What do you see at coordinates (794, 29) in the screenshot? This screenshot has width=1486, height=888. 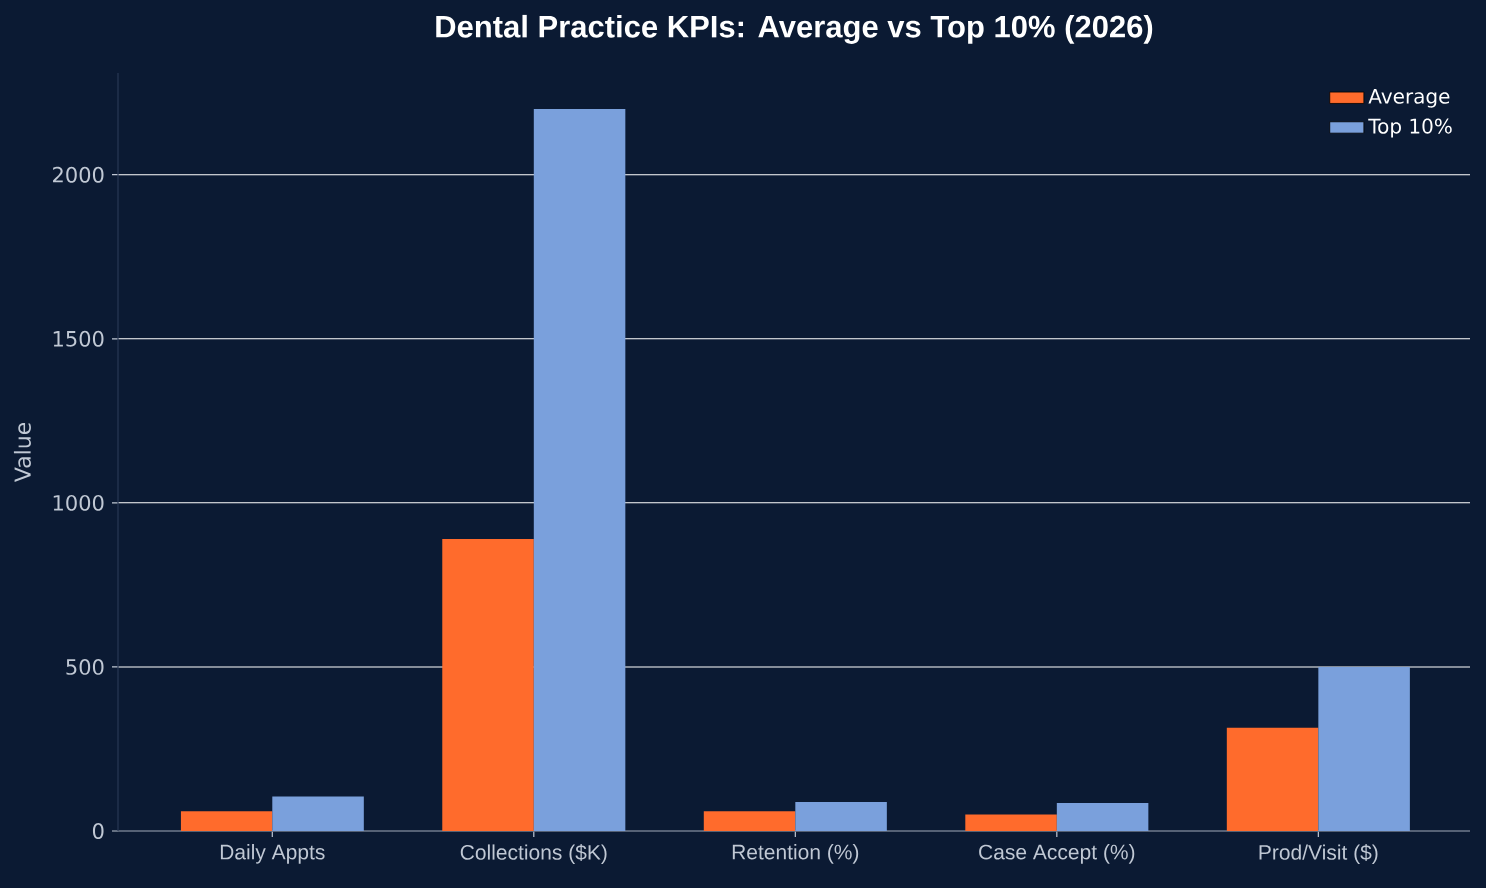 I see `chart-title: Dental Practice KPIs: Average vs Top 10% (2026)` at bounding box center [794, 29].